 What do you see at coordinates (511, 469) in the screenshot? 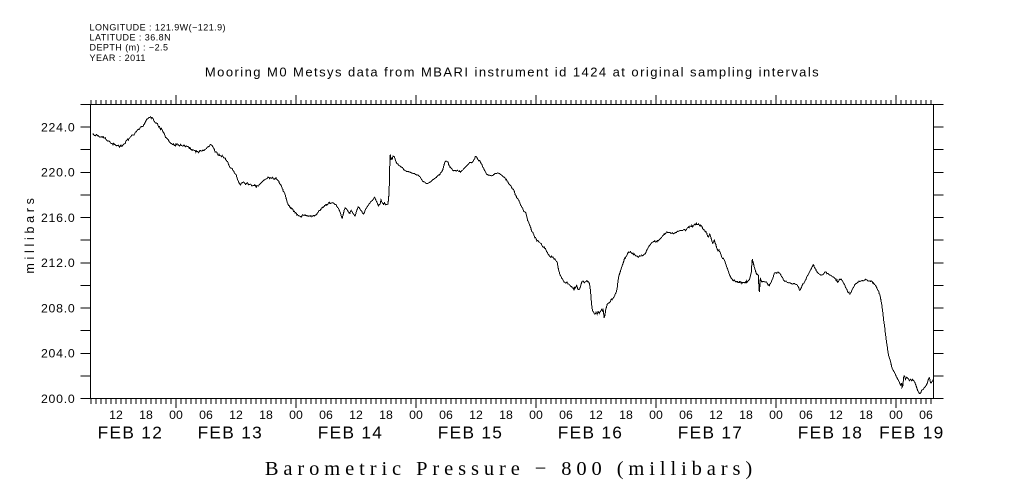
I see `svg-text:Barometric Pressure − 800 (mil: Barometric Pressure − 800 (millibars)` at bounding box center [511, 469].